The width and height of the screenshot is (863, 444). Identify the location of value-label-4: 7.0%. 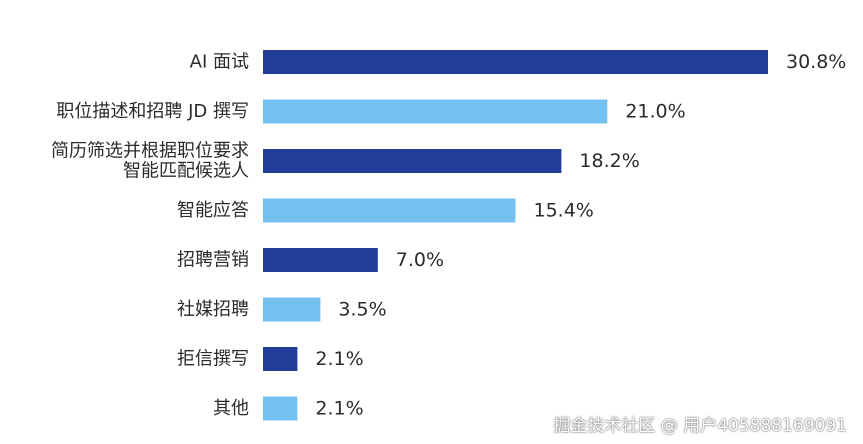
(420, 260).